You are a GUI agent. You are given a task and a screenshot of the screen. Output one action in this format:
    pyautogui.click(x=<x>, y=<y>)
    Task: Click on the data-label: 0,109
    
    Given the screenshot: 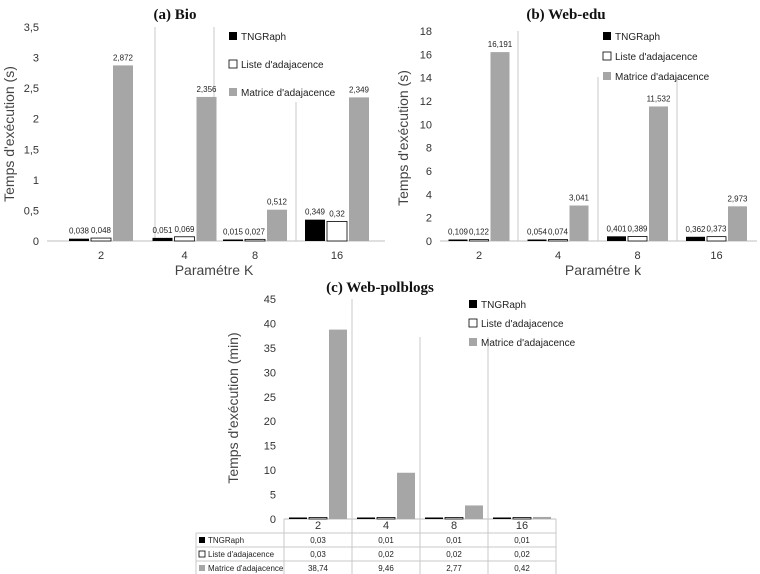 What is the action you would take?
    pyautogui.click(x=458, y=232)
    